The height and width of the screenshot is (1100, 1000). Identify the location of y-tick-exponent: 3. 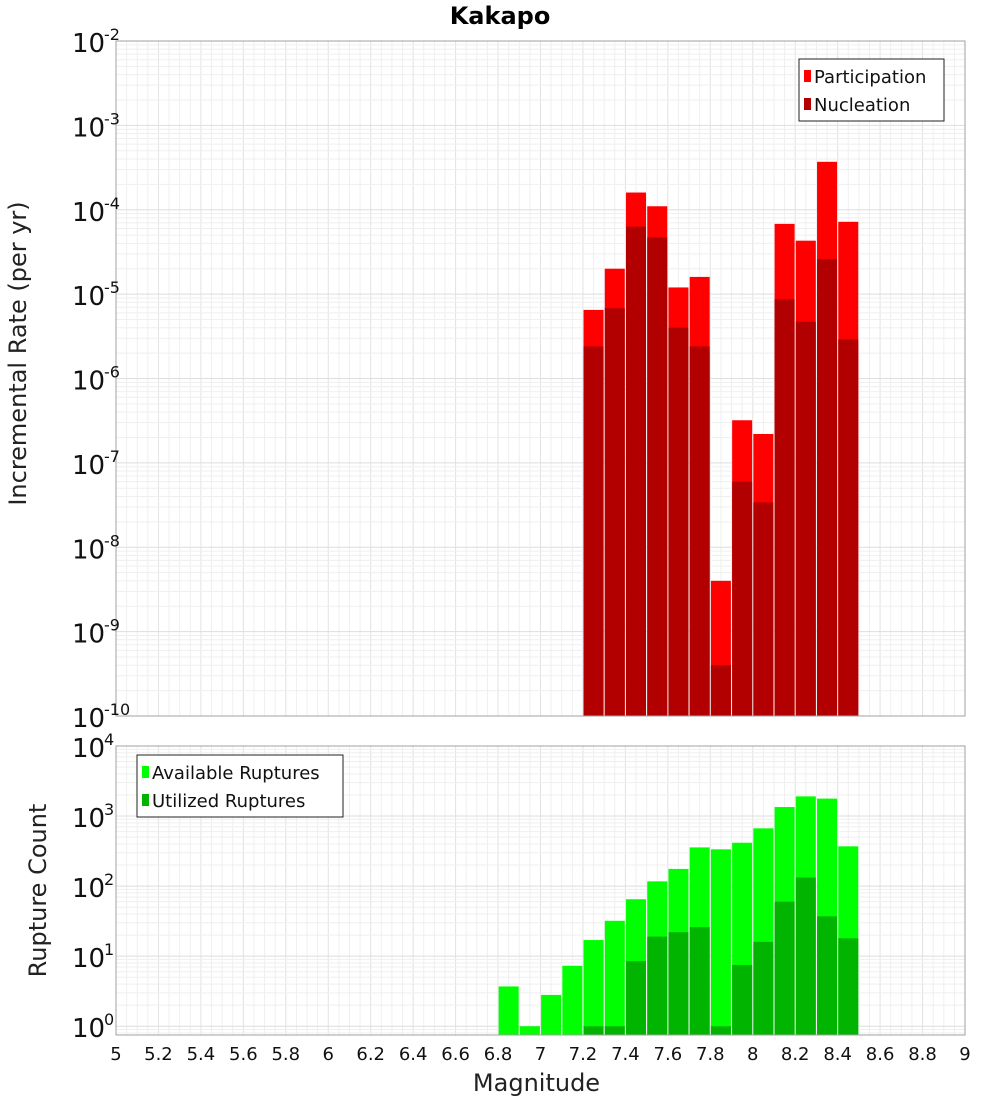
(109, 809).